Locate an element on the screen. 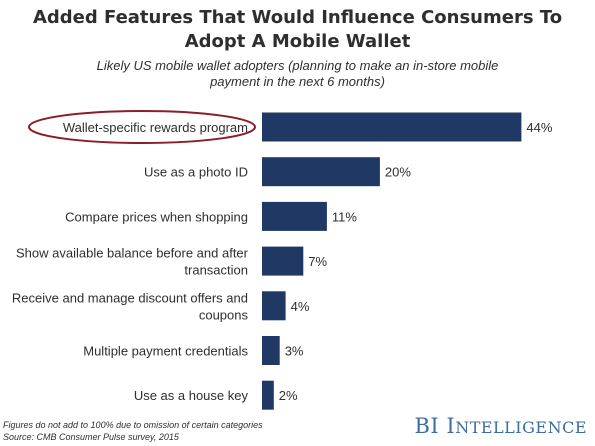 The height and width of the screenshot is (446, 595). value-label-7: 2% is located at coordinates (288, 395).